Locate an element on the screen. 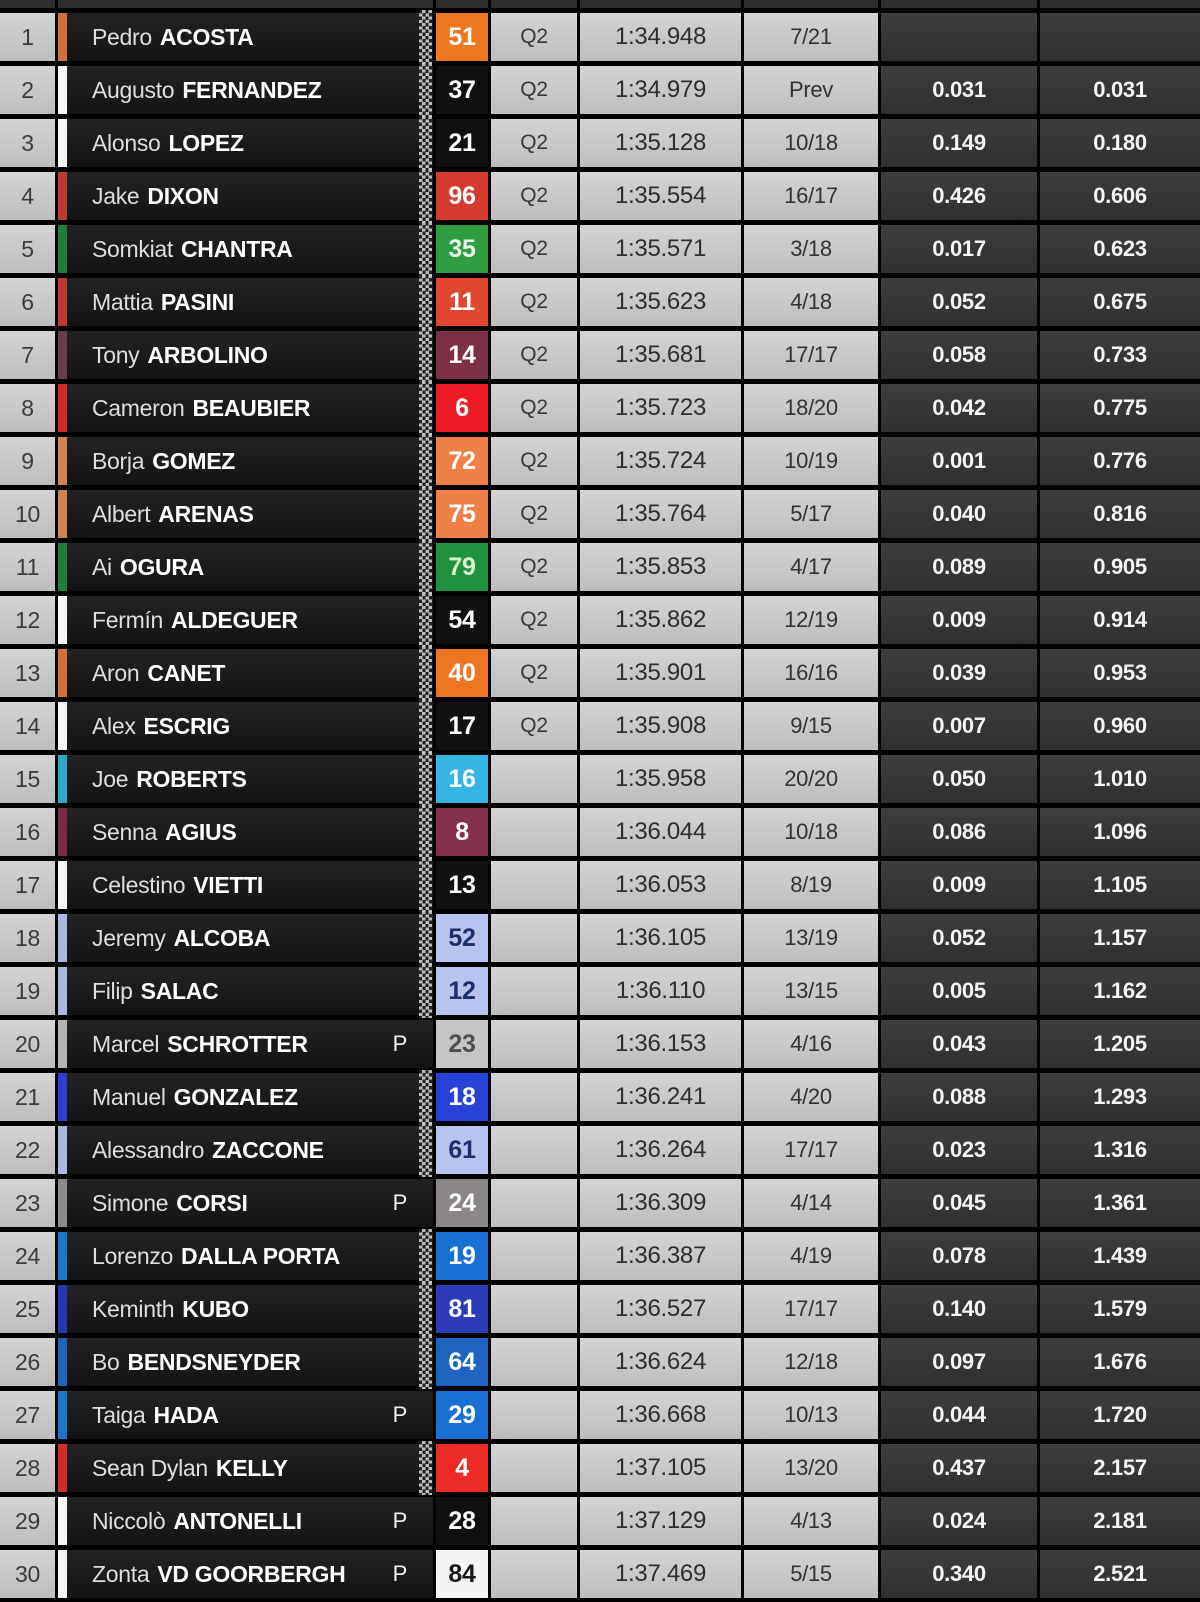  rider-first-name: Taiga is located at coordinates (119, 1414).